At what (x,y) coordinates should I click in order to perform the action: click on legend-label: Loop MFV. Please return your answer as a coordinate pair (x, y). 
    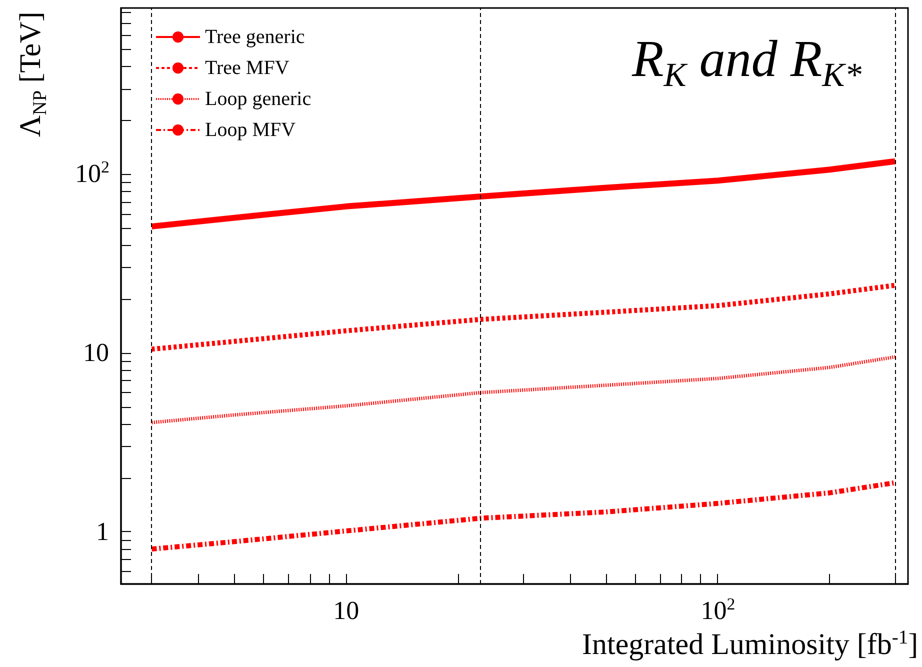
    Looking at the image, I should click on (250, 130).